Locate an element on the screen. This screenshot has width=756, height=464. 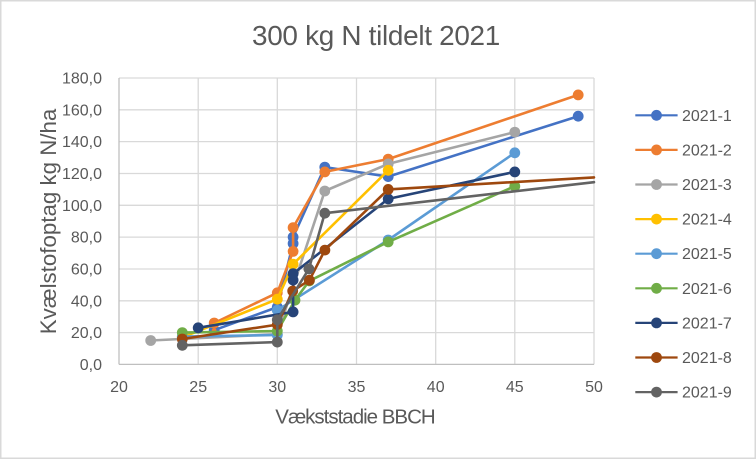
svg-text: 2021-2 is located at coordinates (707, 150).